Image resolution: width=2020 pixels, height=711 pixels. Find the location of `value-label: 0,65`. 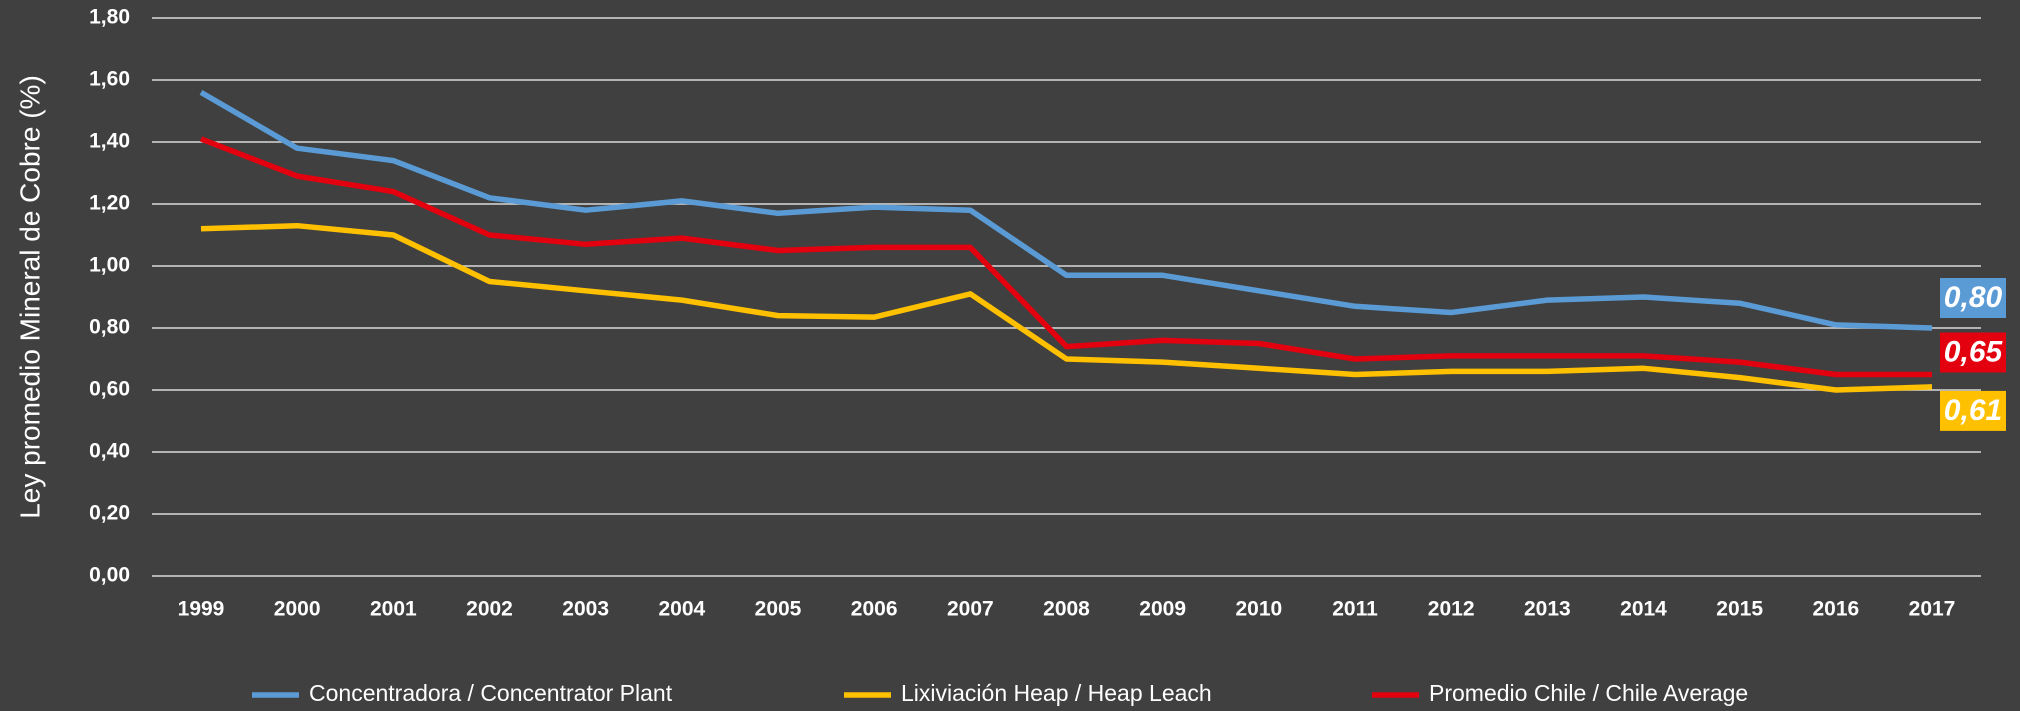

value-label: 0,65 is located at coordinates (1974, 351).